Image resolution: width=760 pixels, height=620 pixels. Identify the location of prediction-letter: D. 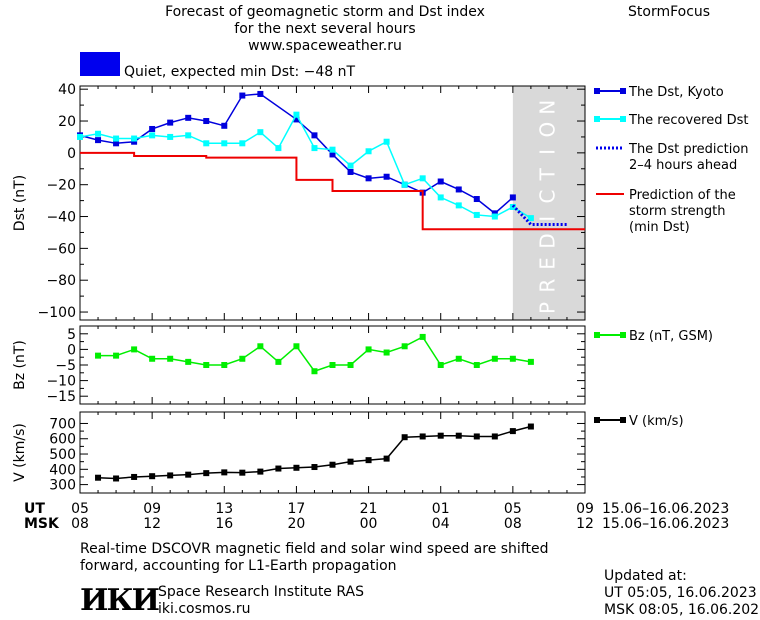
(547, 240).